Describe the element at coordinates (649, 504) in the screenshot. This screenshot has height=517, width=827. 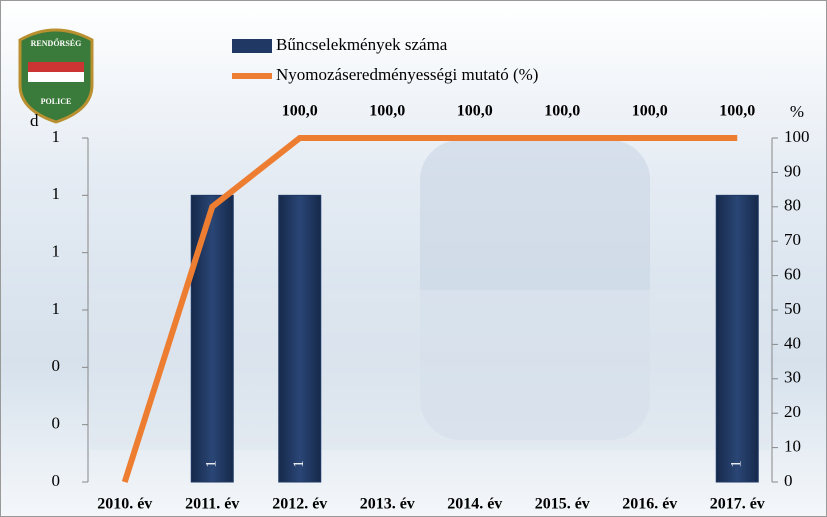
I see `x-tick-label: 2016. év` at that location.